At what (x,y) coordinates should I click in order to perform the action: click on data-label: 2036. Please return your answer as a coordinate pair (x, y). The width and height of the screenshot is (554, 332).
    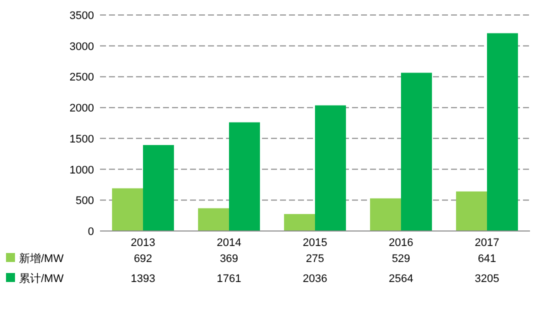
    Looking at the image, I should click on (315, 279).